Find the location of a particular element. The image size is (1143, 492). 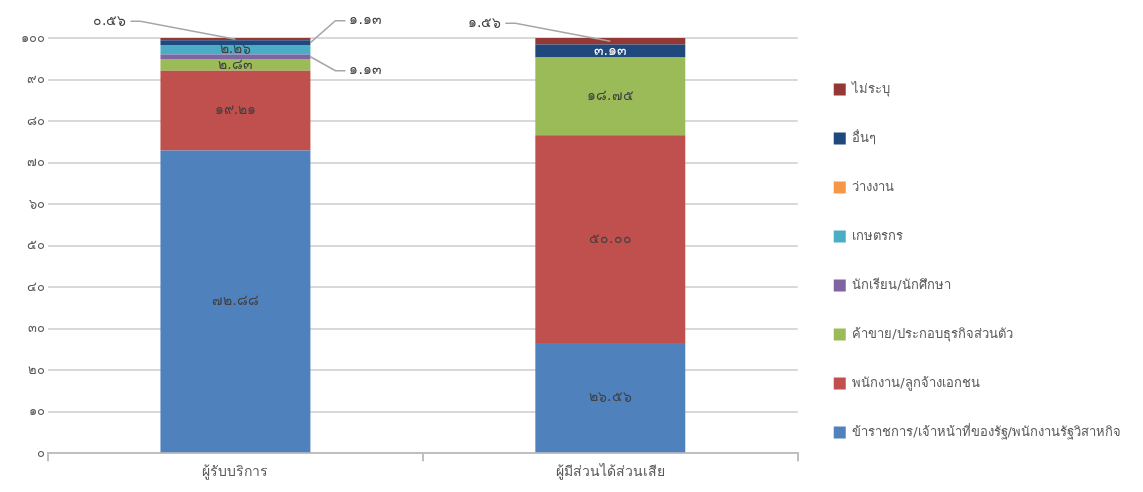

data-label: ๑.๕๖ is located at coordinates (484, 21).